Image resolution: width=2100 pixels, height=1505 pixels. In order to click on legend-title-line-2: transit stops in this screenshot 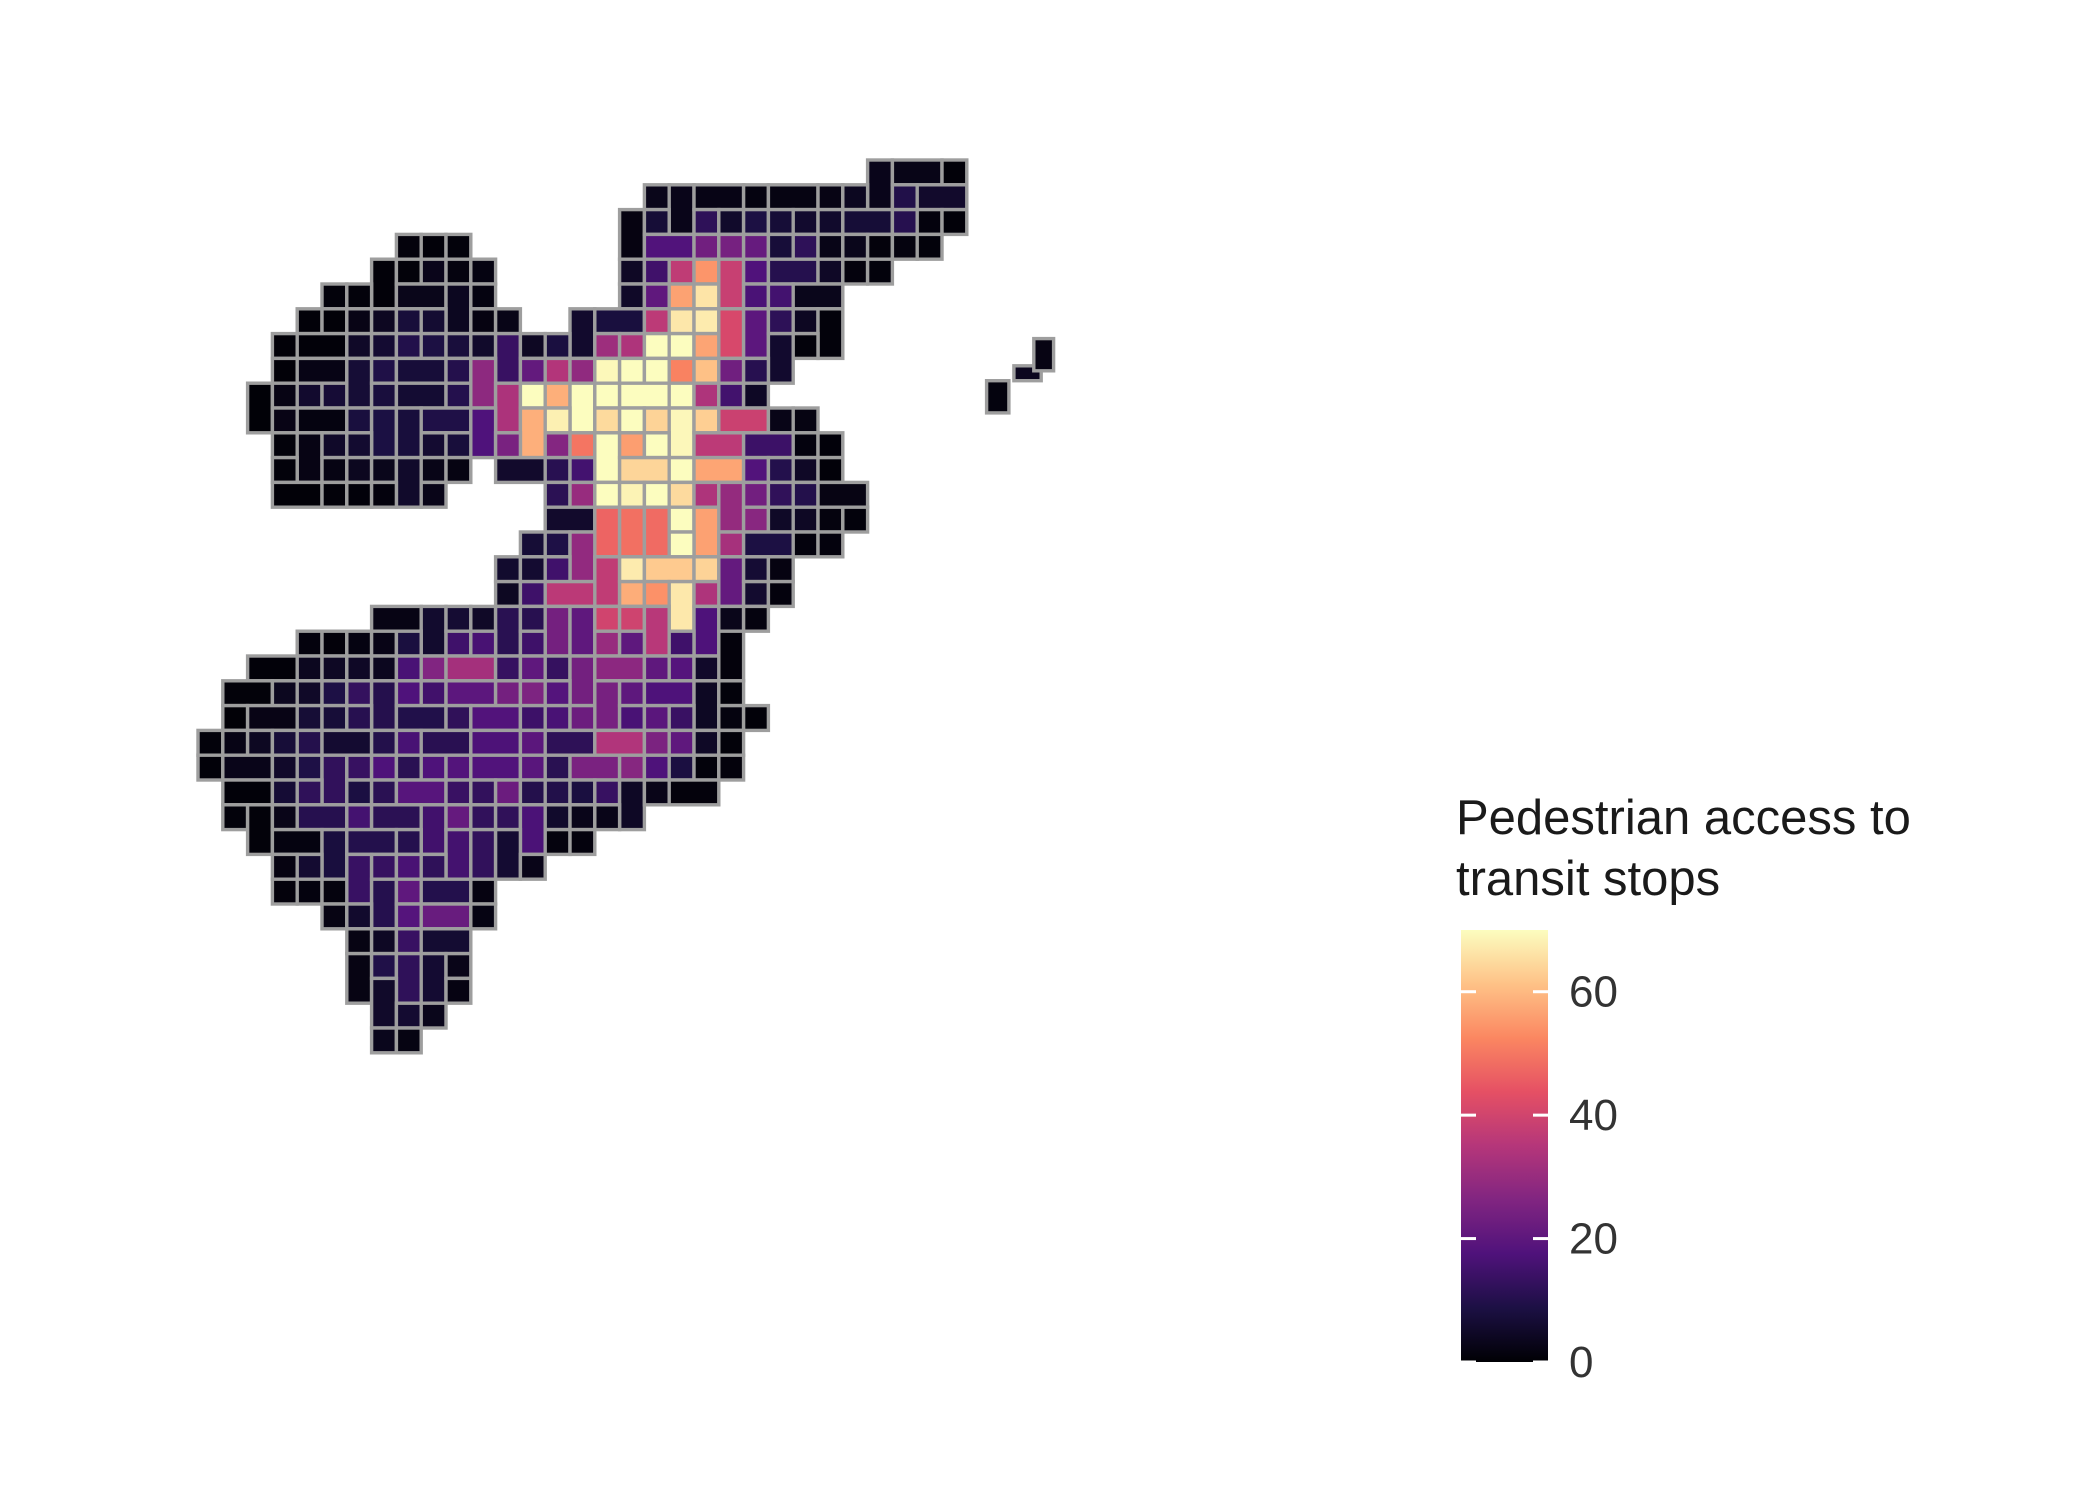, I will do `click(1588, 879)`.